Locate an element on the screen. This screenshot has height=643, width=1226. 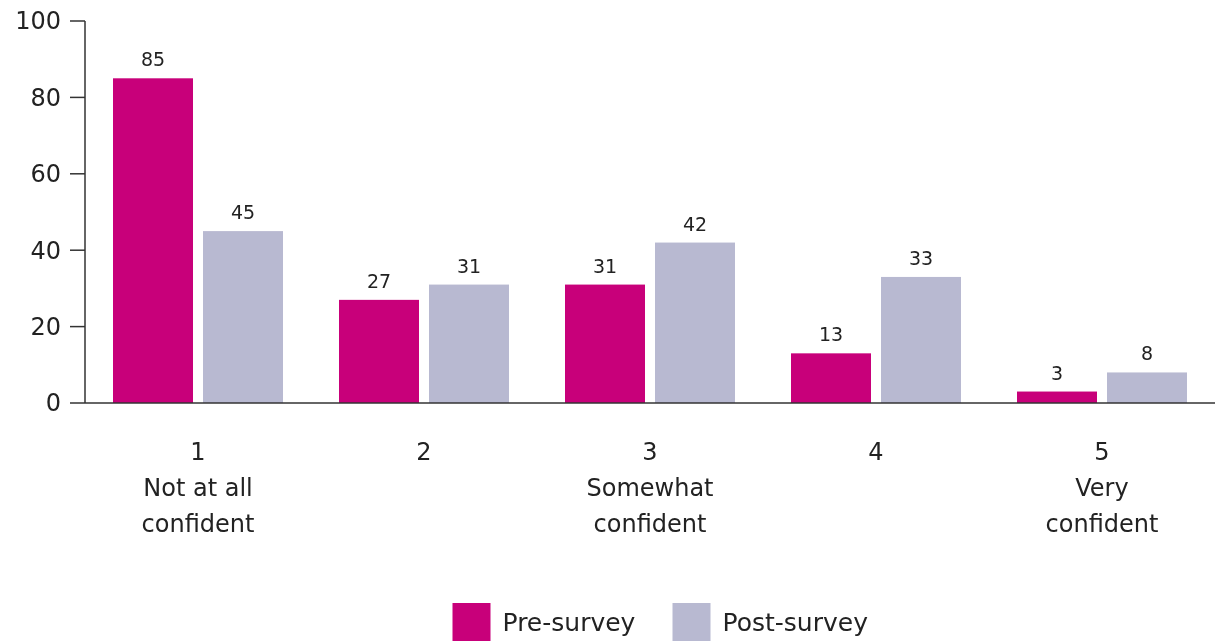
y-tick-label: 60 is located at coordinates (45, 174).